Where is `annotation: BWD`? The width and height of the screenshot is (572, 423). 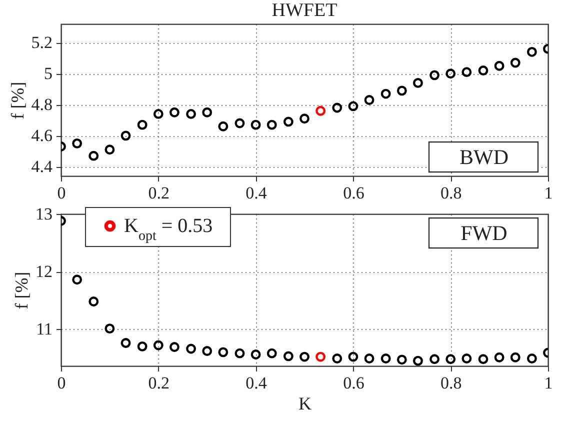
annotation: BWD is located at coordinates (484, 157).